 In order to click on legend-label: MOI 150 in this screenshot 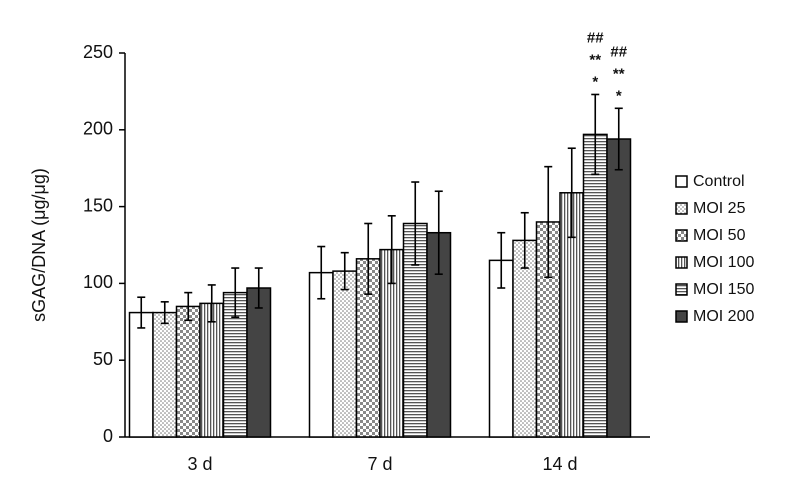, I will do `click(723, 289)`.